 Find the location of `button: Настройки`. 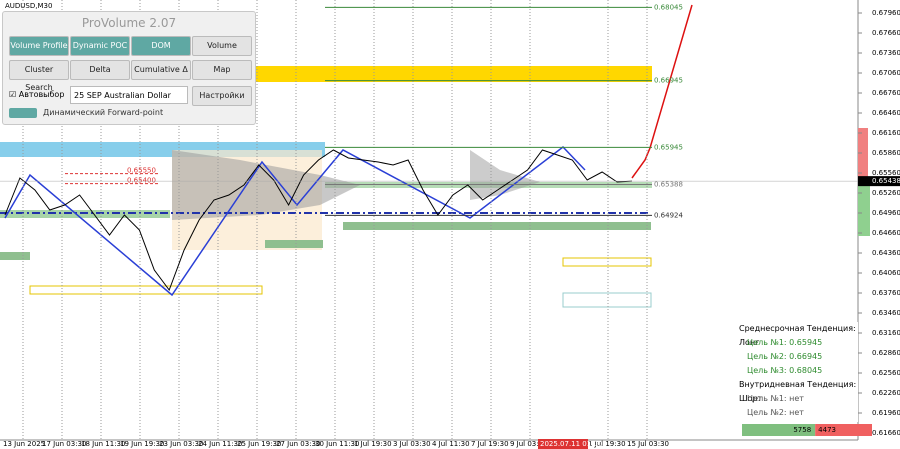

button: Настройки is located at coordinates (222, 96).